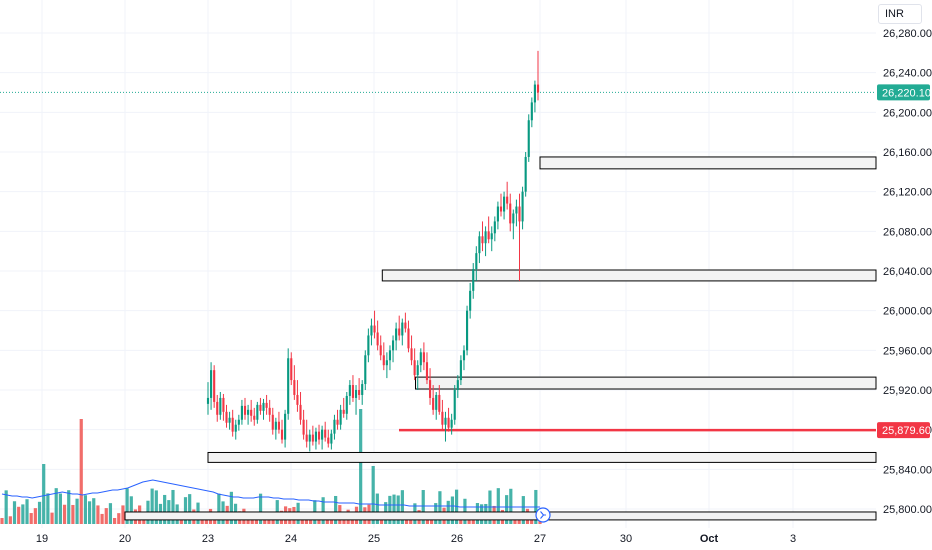 This screenshot has height=550, width=932. I want to click on price-badges: 26,220.10 25,879.60, so click(904, 261).